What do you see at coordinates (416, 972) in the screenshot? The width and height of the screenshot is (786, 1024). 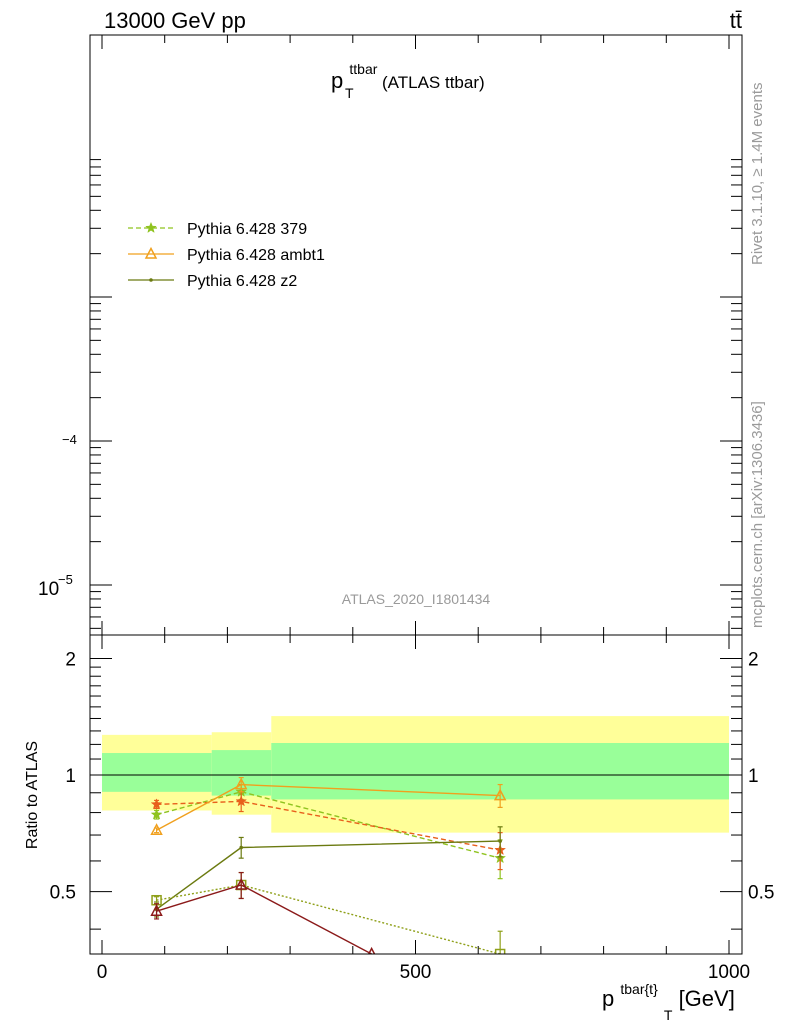 I see `ratio-x-tick-label: 500` at bounding box center [416, 972].